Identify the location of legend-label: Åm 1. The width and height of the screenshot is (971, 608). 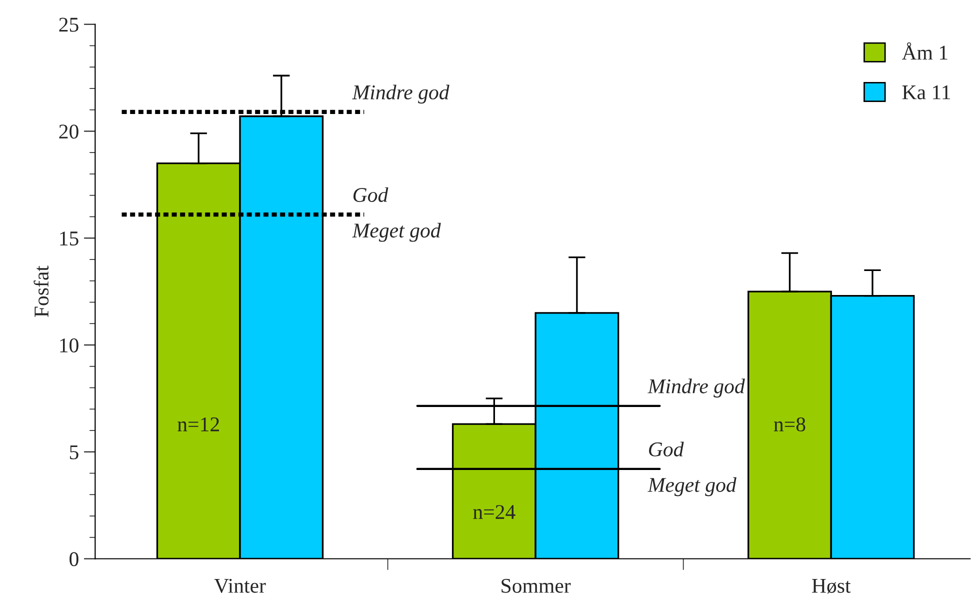
(925, 51).